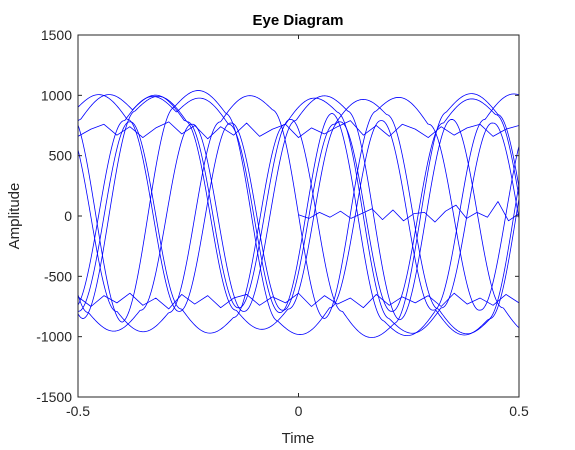 This screenshot has height=450, width=575. What do you see at coordinates (56, 35) in the screenshot?
I see `y-tick-label: 1500` at bounding box center [56, 35].